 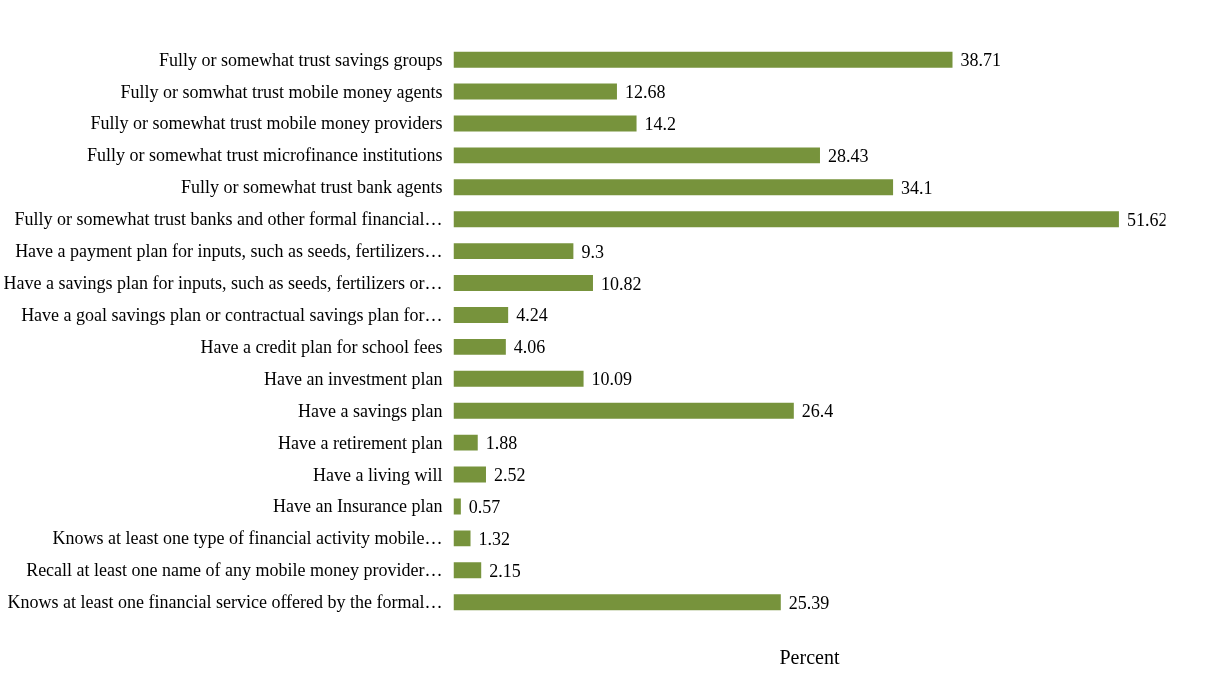 What do you see at coordinates (917, 187) in the screenshot?
I see `data-label: 34.1` at bounding box center [917, 187].